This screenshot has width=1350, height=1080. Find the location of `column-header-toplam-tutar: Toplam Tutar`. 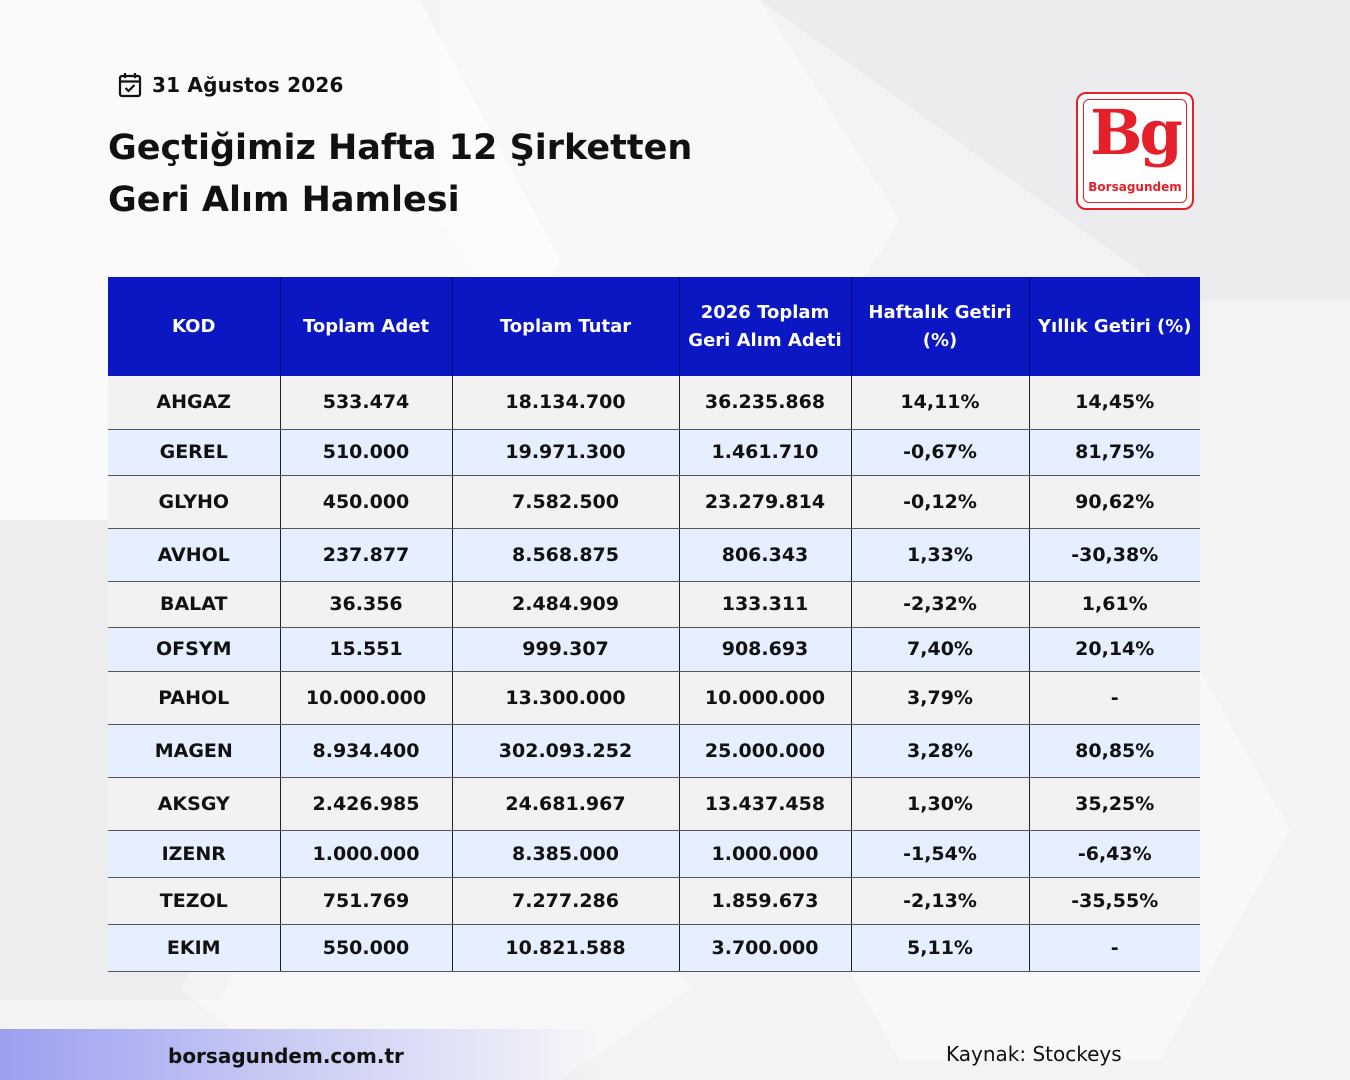

column-header-toplam-tutar: Toplam Tutar is located at coordinates (565, 326).